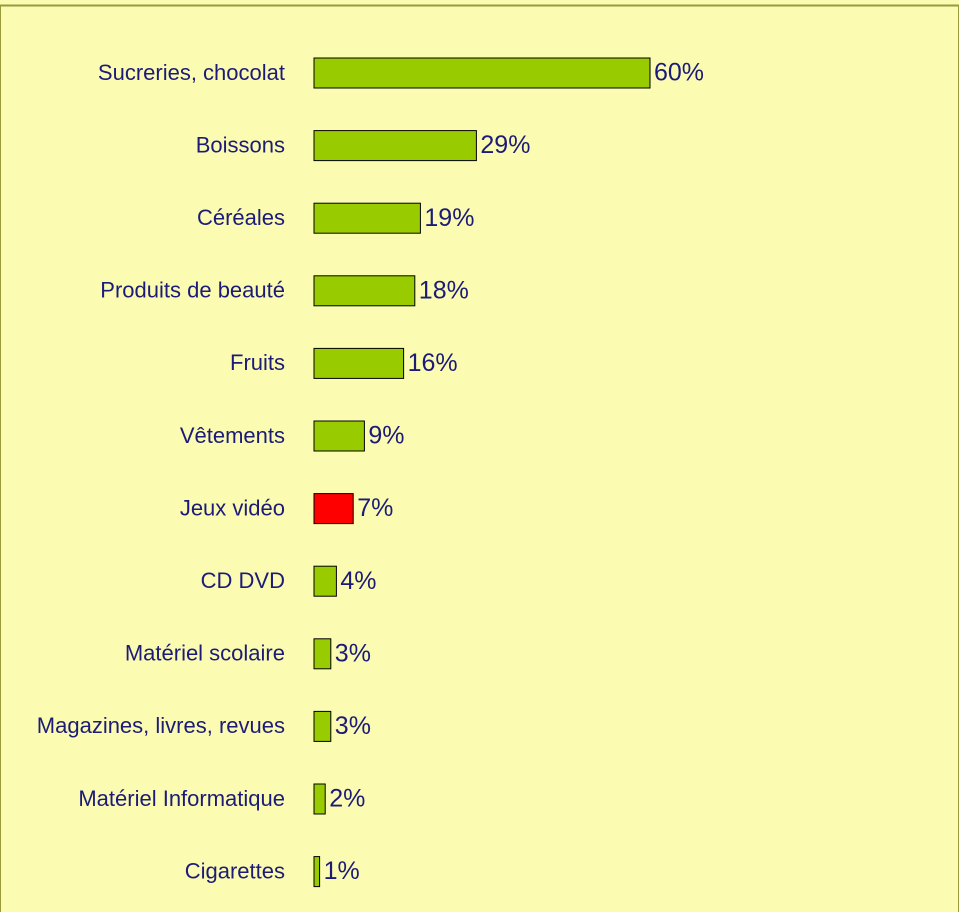  Describe the element at coordinates (342, 871) in the screenshot. I see `value-label: 1%` at that location.